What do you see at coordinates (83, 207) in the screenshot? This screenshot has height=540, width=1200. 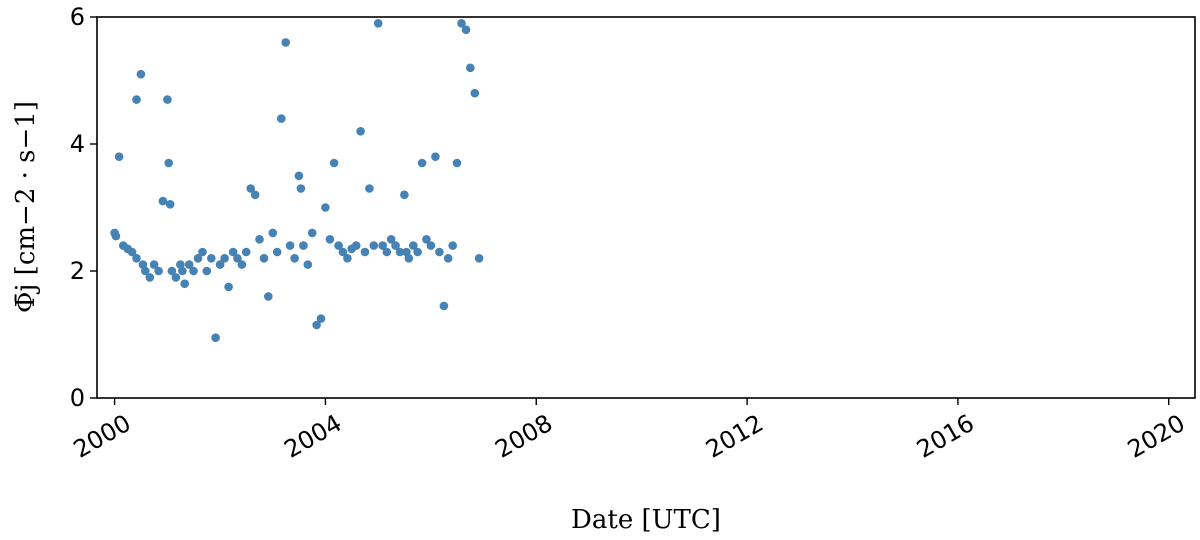 I see `y-axis: 0 2 4 6` at bounding box center [83, 207].